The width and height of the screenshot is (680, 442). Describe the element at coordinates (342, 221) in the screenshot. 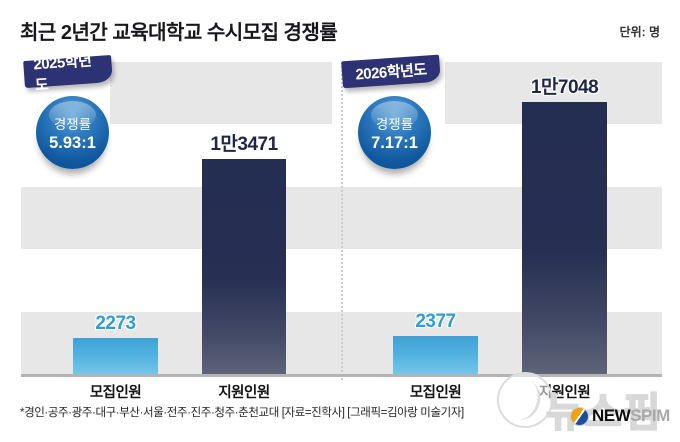

I see `panel-divider` at that location.